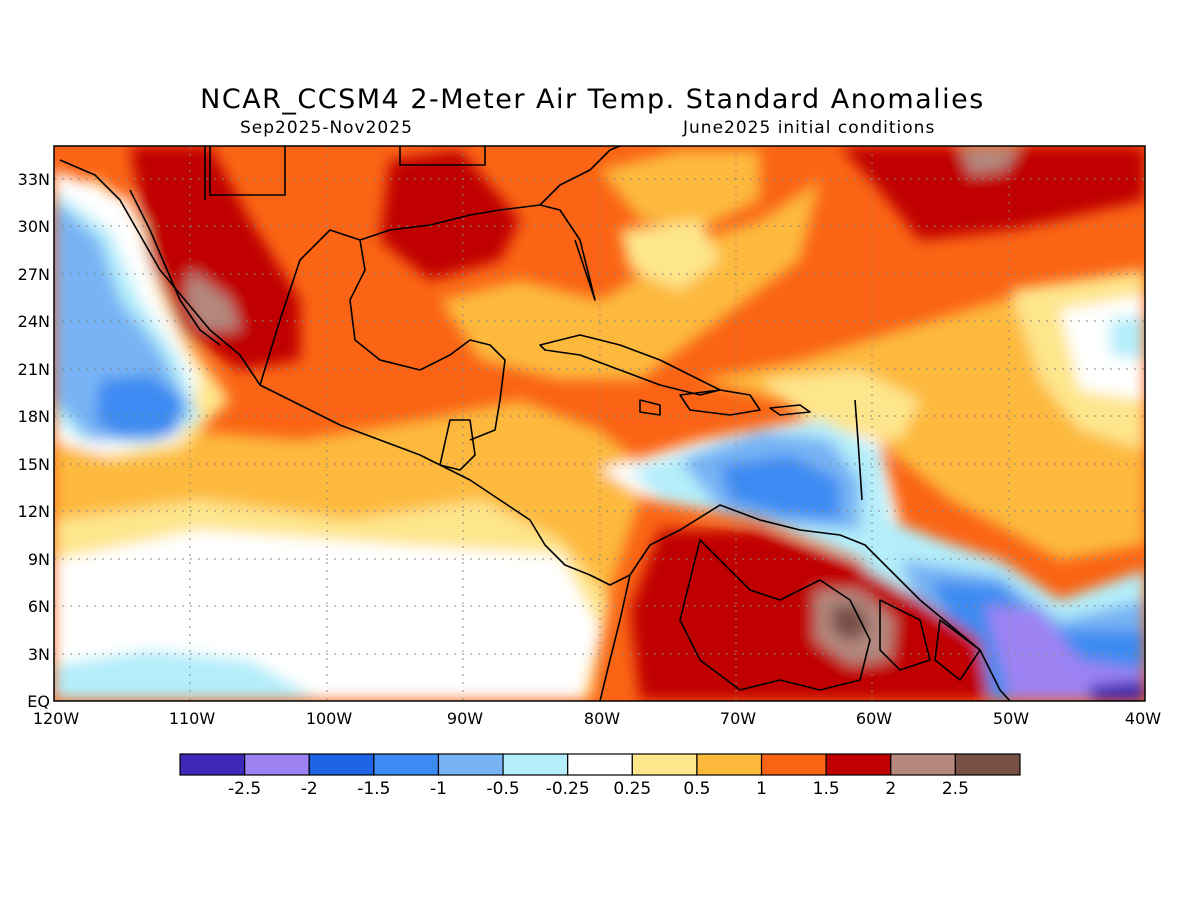 The image size is (1200, 900). What do you see at coordinates (373, 789) in the screenshot?
I see `colorbar-label: -1.5` at bounding box center [373, 789].